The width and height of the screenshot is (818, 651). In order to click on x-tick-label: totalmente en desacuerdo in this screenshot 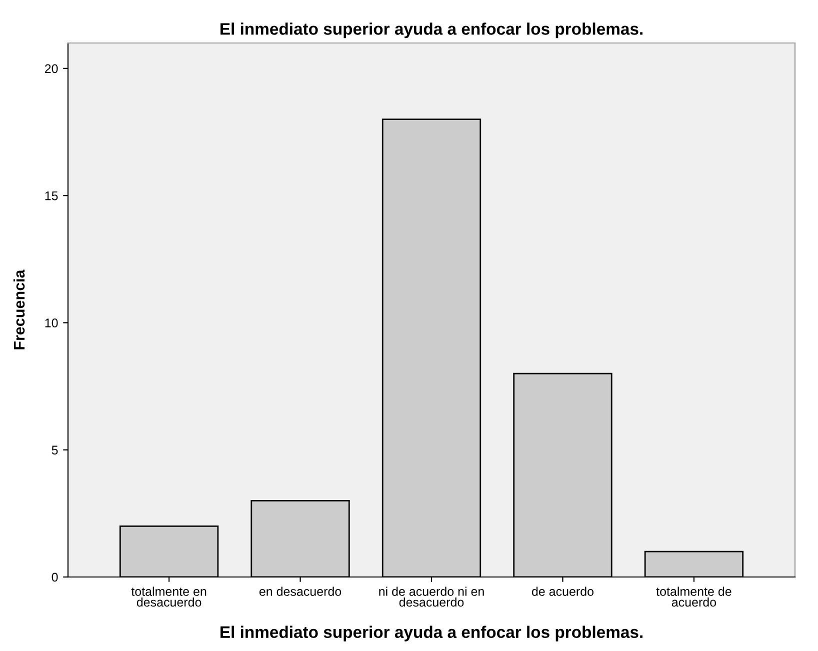, I will do `click(168, 596)`.